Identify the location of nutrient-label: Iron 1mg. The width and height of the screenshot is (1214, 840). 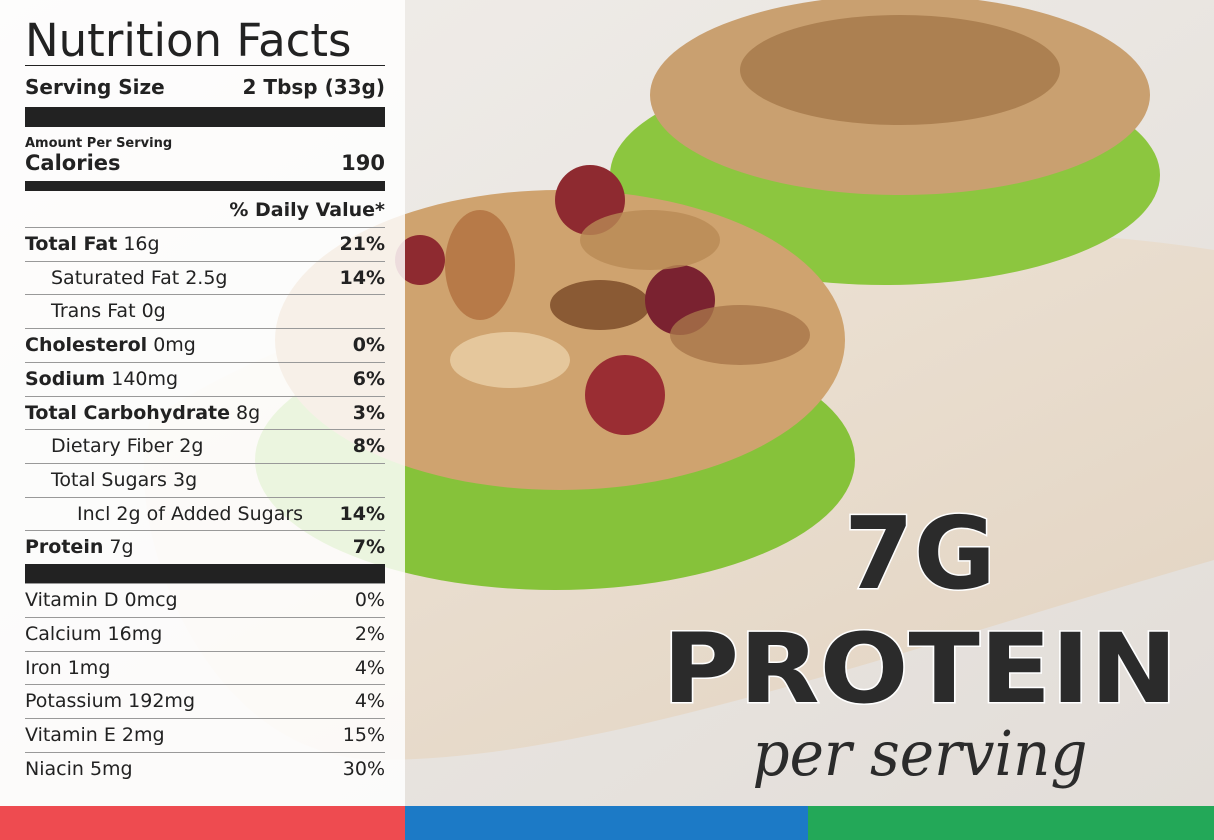
(67, 668).